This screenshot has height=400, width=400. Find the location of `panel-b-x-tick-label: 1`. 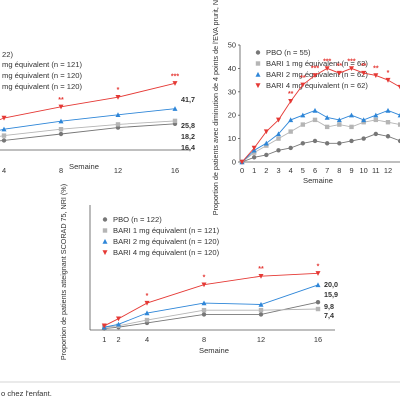

panel-b-x-tick-label: 1 is located at coordinates (254, 170).